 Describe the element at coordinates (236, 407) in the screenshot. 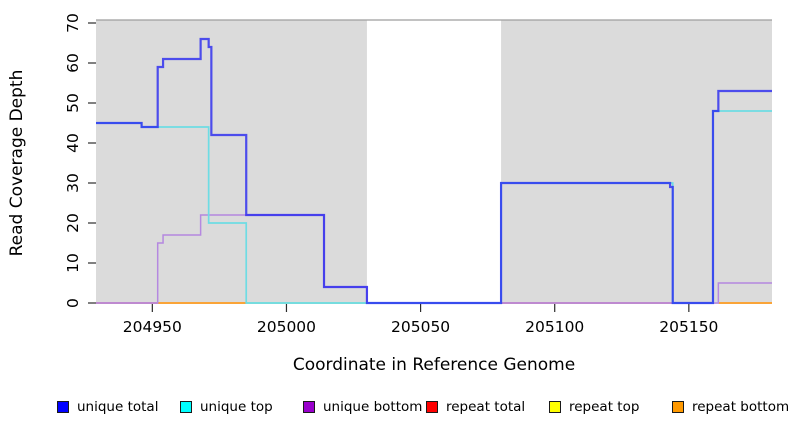

I see `legend-label: unique top` at that location.